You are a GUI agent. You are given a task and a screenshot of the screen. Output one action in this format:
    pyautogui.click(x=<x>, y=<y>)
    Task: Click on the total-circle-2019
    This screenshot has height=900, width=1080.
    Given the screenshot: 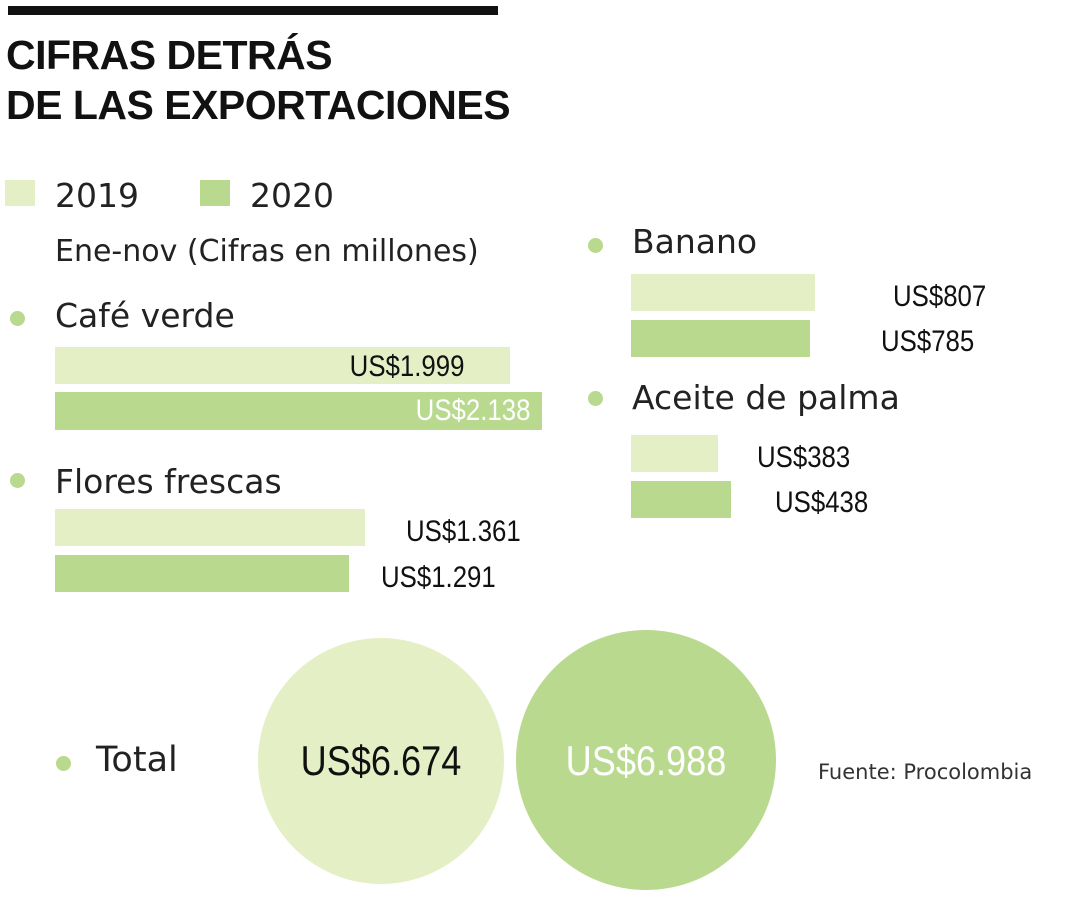 What is the action you would take?
    pyautogui.click(x=381, y=761)
    